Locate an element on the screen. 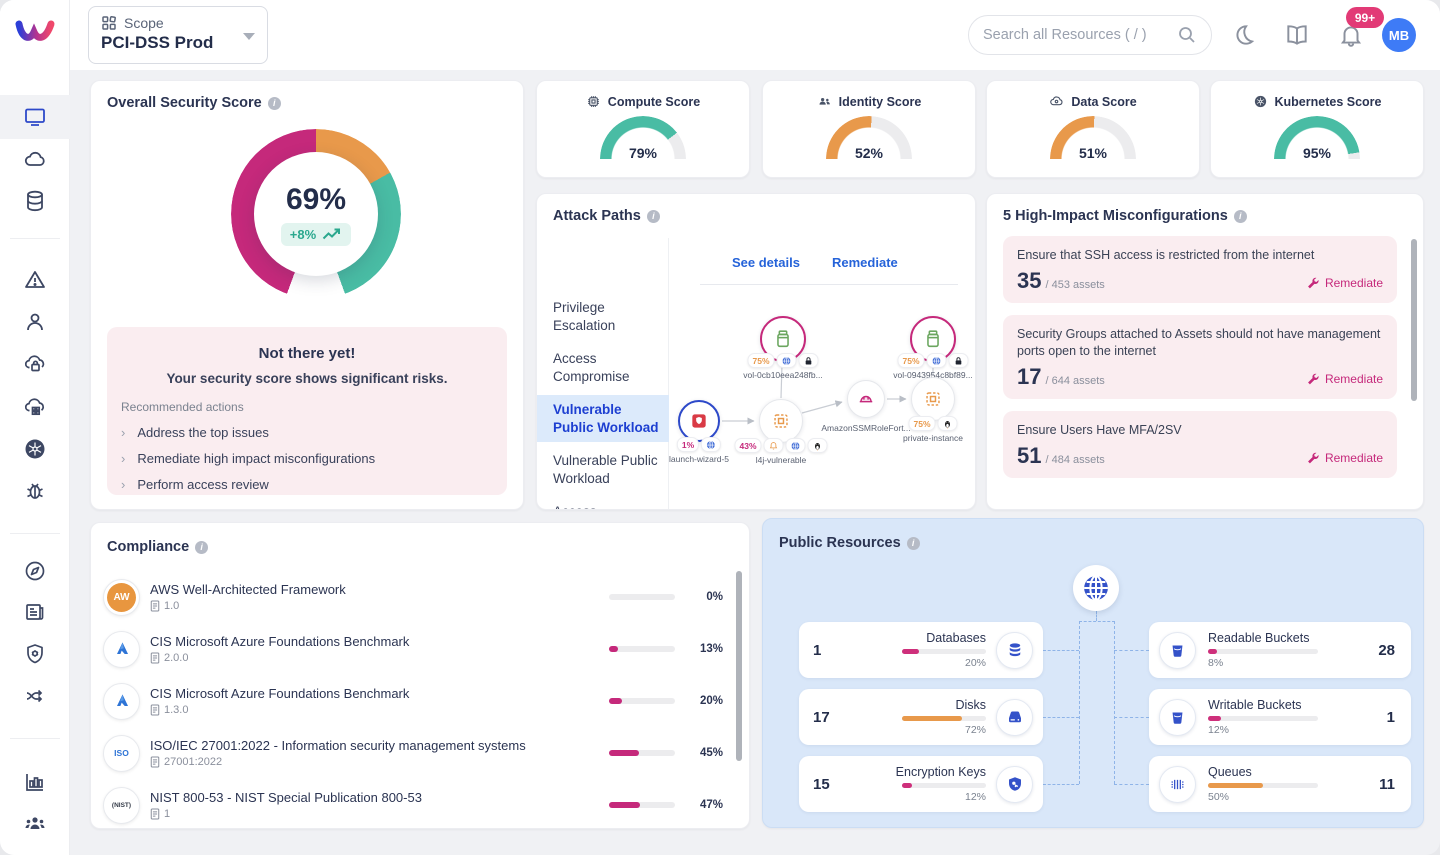 This screenshot has width=1440, height=855. sidebar-item-inventory is located at coordinates (35, 201).